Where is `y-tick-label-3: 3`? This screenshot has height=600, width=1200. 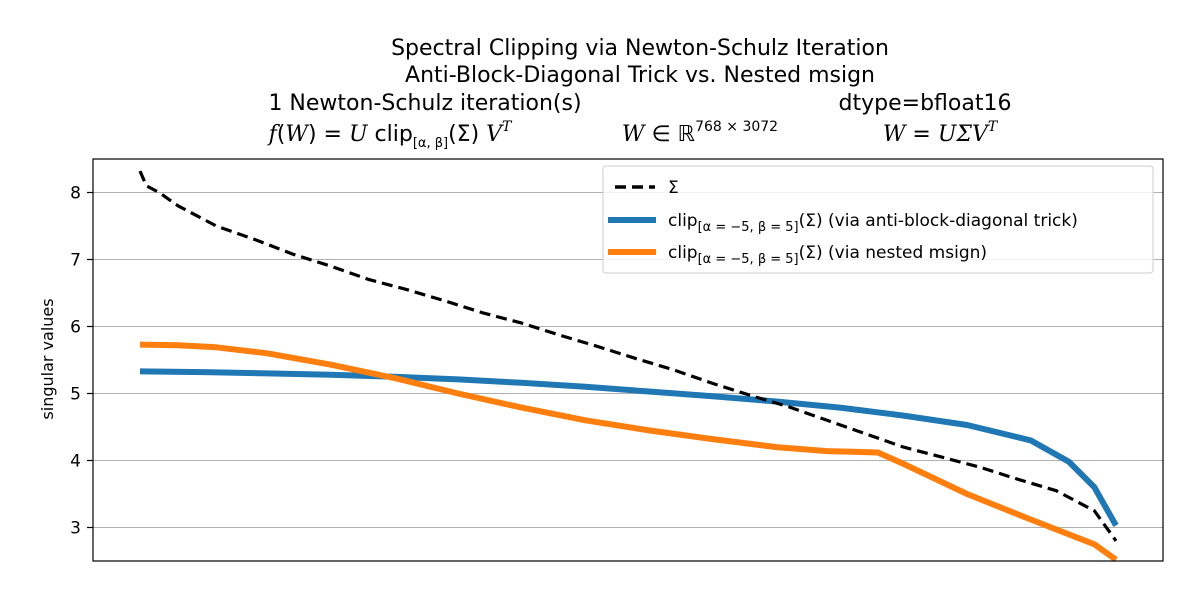 y-tick-label-3: 3 is located at coordinates (75, 529).